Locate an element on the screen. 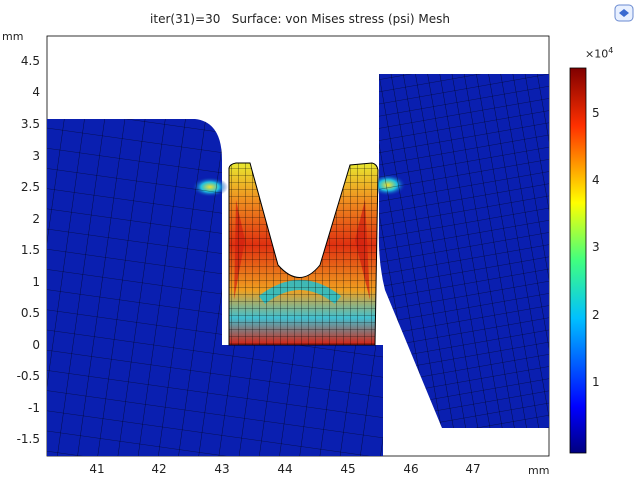 The image size is (640, 480). colorbar-exponent: ×10⁴ is located at coordinates (599, 53).